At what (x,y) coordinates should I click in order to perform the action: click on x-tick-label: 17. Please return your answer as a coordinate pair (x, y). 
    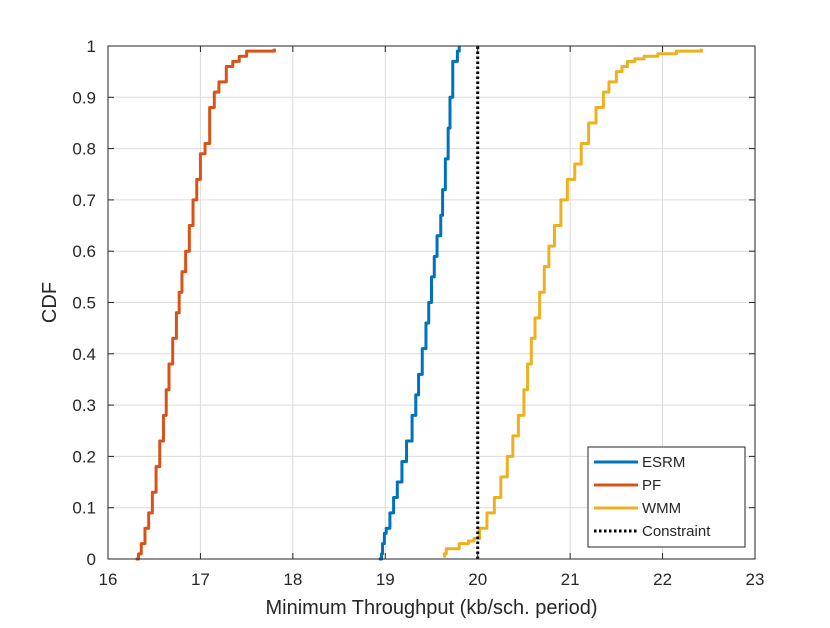
    Looking at the image, I should click on (200, 579).